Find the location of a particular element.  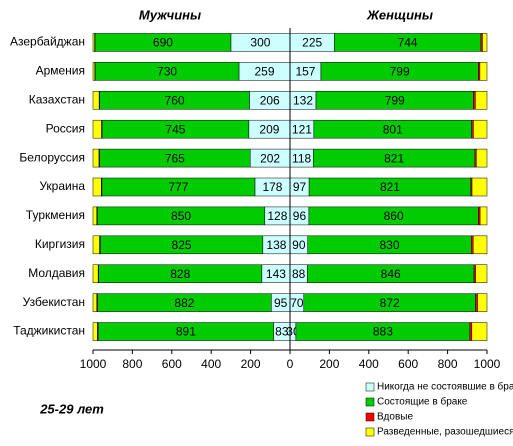

data-label: 765 is located at coordinates (175, 158).